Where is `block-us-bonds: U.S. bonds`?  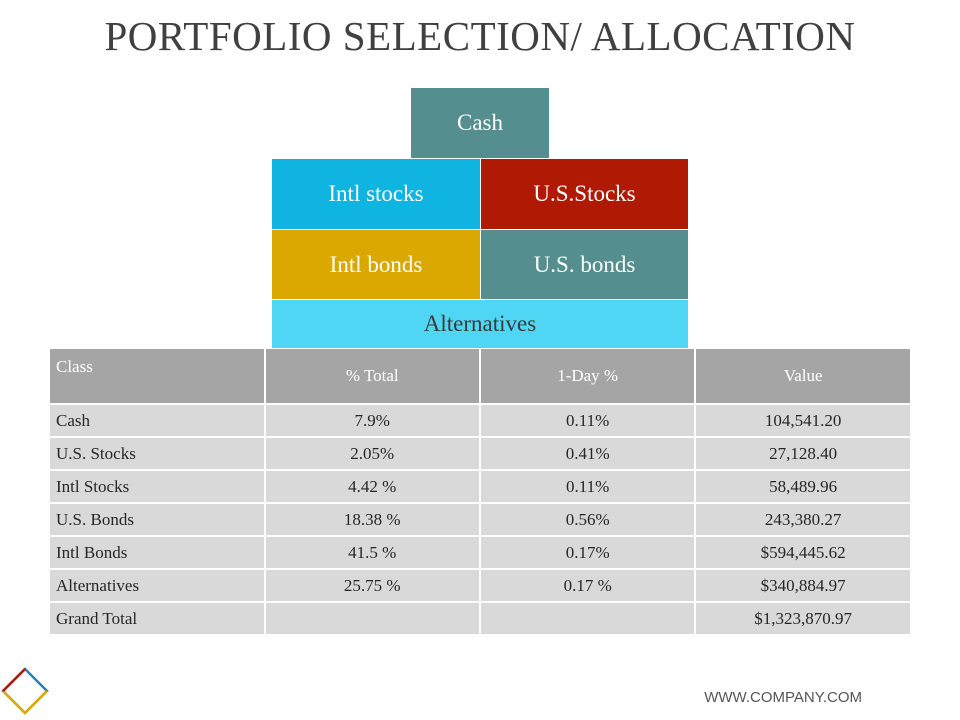
block-us-bonds: U.S. bonds is located at coordinates (584, 264).